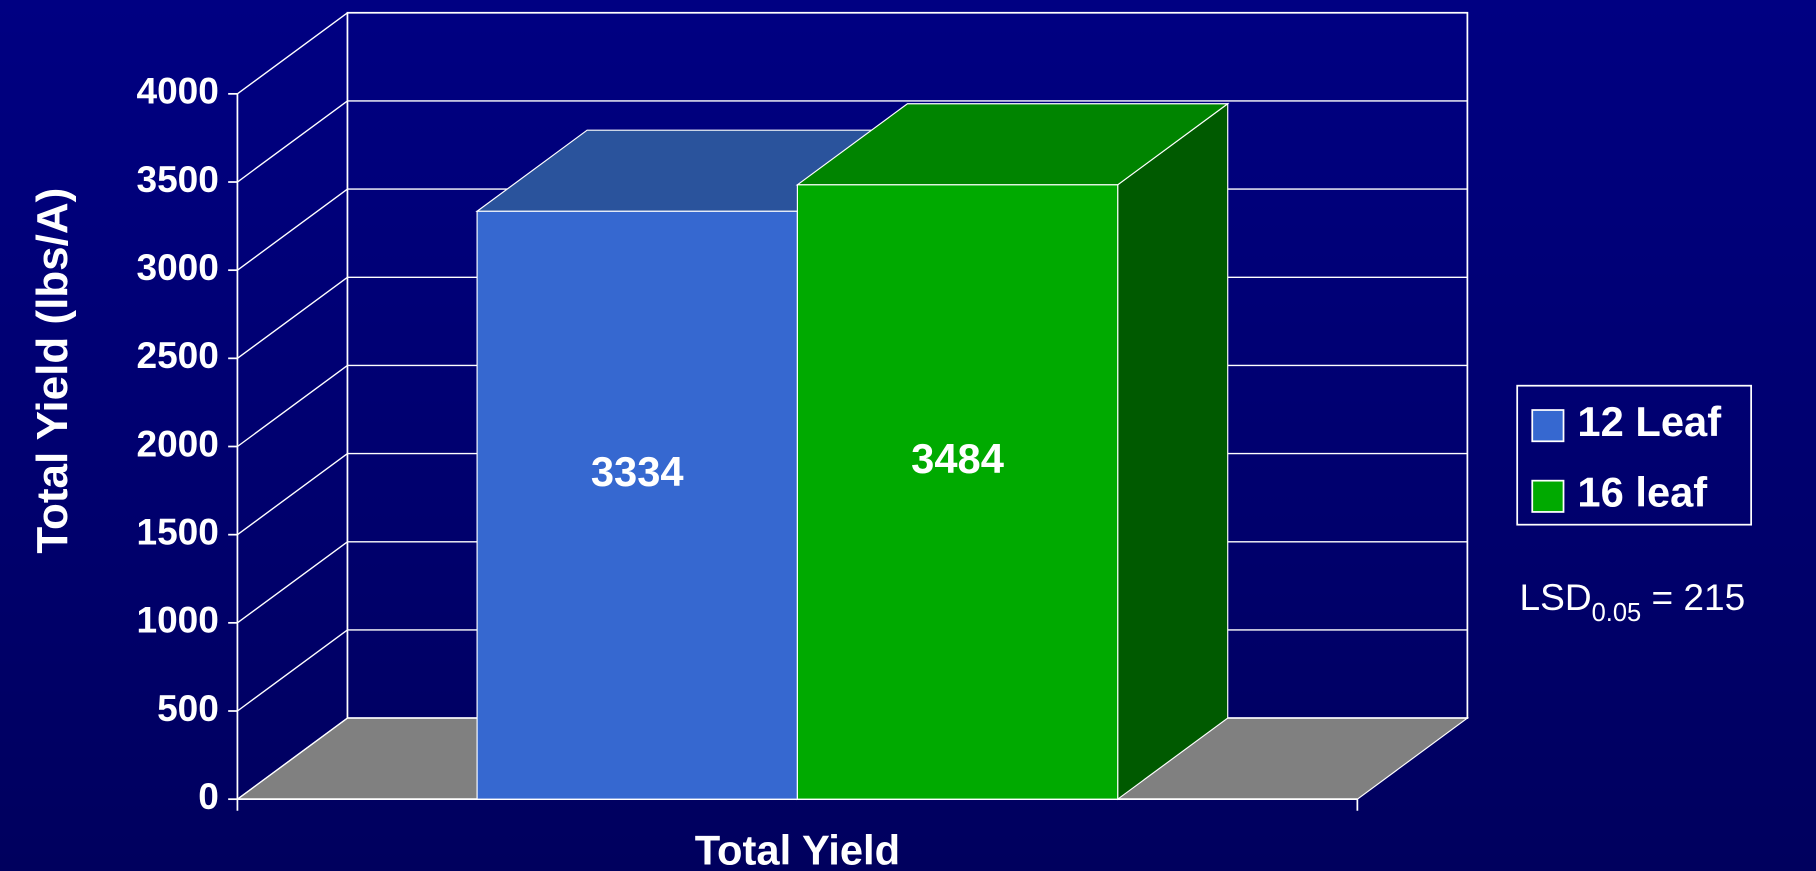 The image size is (1816, 871). What do you see at coordinates (637, 471) in the screenshot?
I see `data-label: 3334` at bounding box center [637, 471].